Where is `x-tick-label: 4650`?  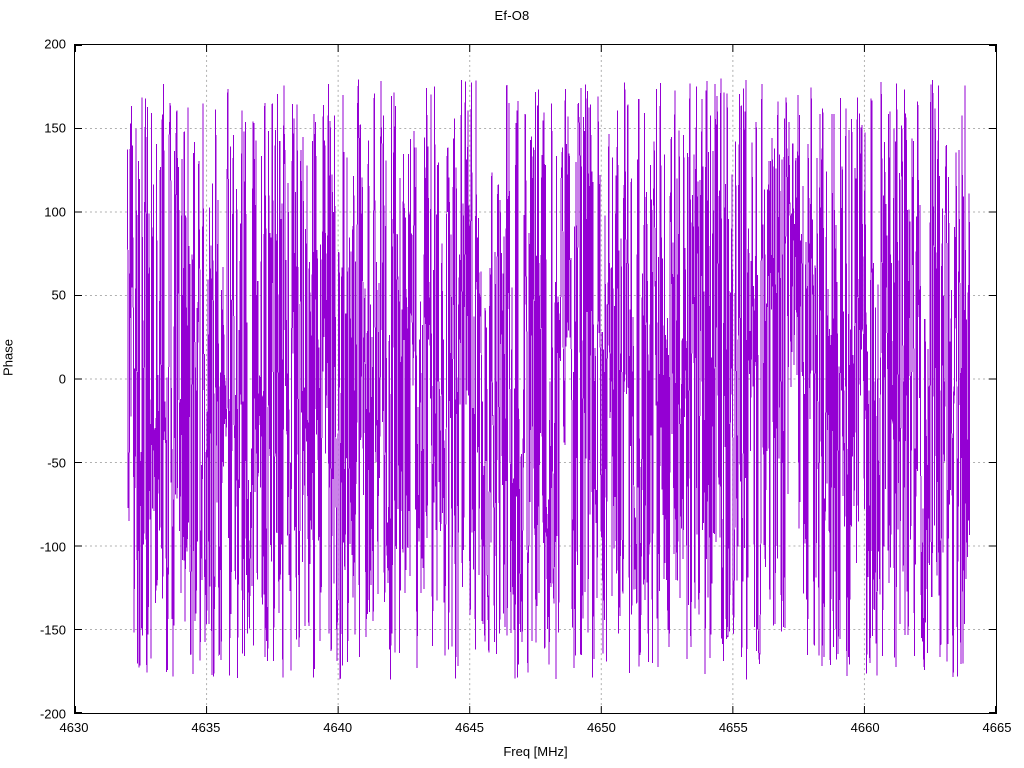 x-tick-label: 4650 is located at coordinates (601, 727).